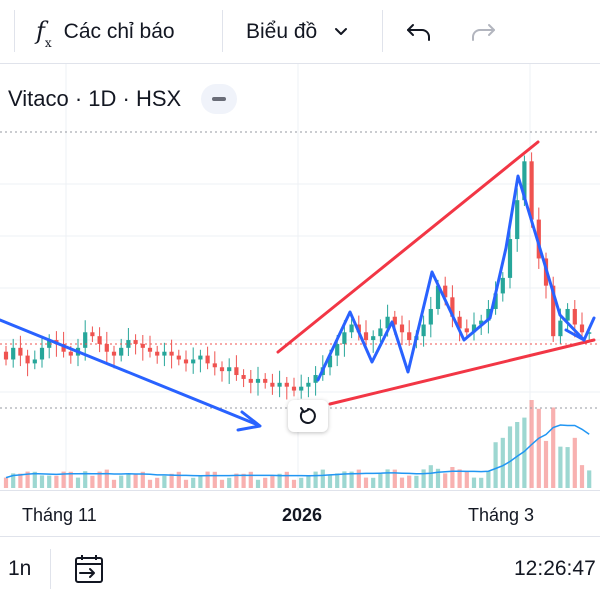  Describe the element at coordinates (89, 569) in the screenshot. I see `date-range-icon` at that location.